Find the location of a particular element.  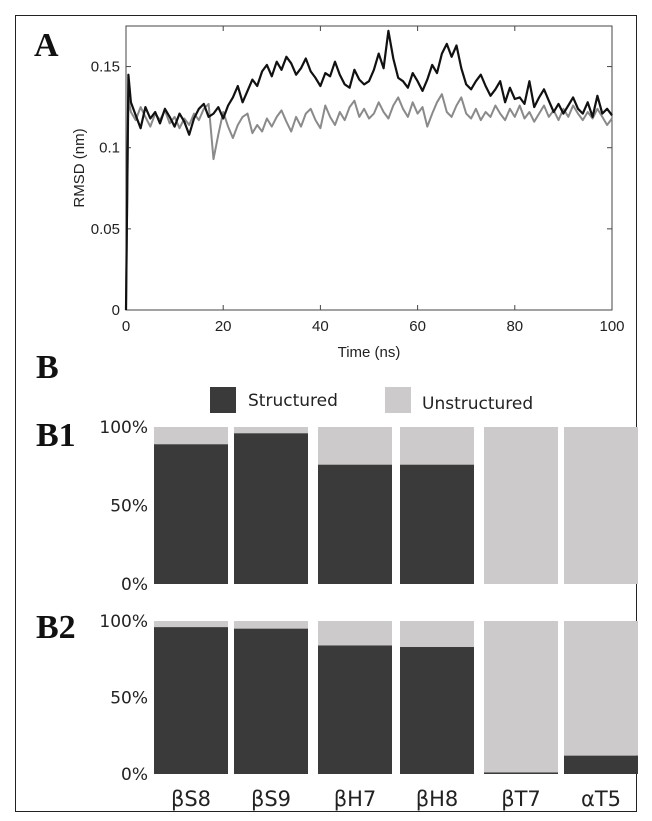

legend-label-unstructured: Unstructured is located at coordinates (477, 404).